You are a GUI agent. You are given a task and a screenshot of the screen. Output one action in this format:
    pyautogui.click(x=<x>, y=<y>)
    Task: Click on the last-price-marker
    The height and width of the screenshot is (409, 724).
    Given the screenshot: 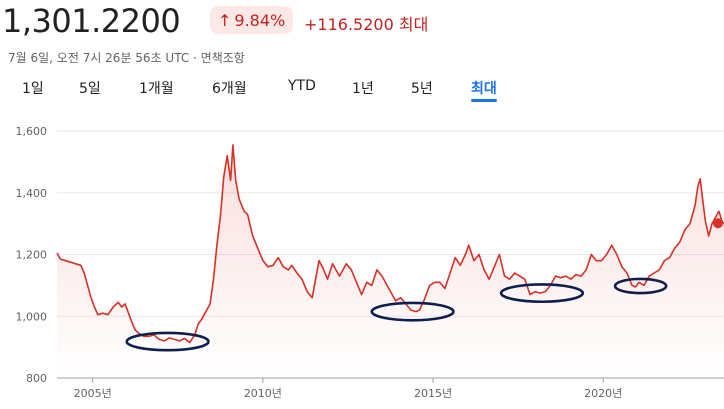 What is the action you would take?
    pyautogui.click(x=718, y=223)
    